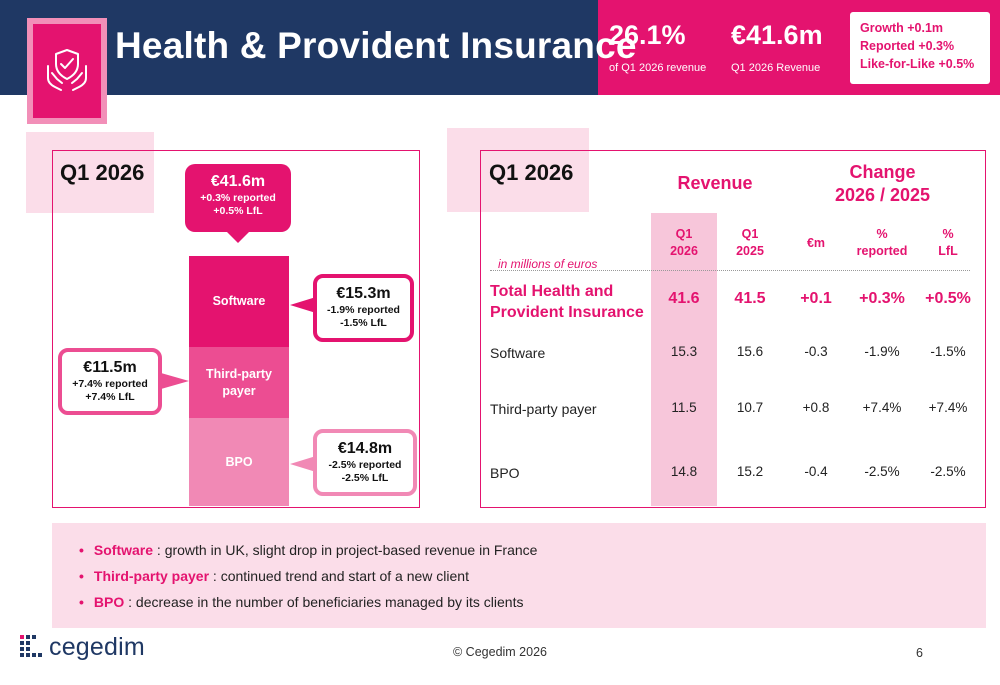 The height and width of the screenshot is (685, 1000). I want to click on total-change-eur: +0.1, so click(816, 298).